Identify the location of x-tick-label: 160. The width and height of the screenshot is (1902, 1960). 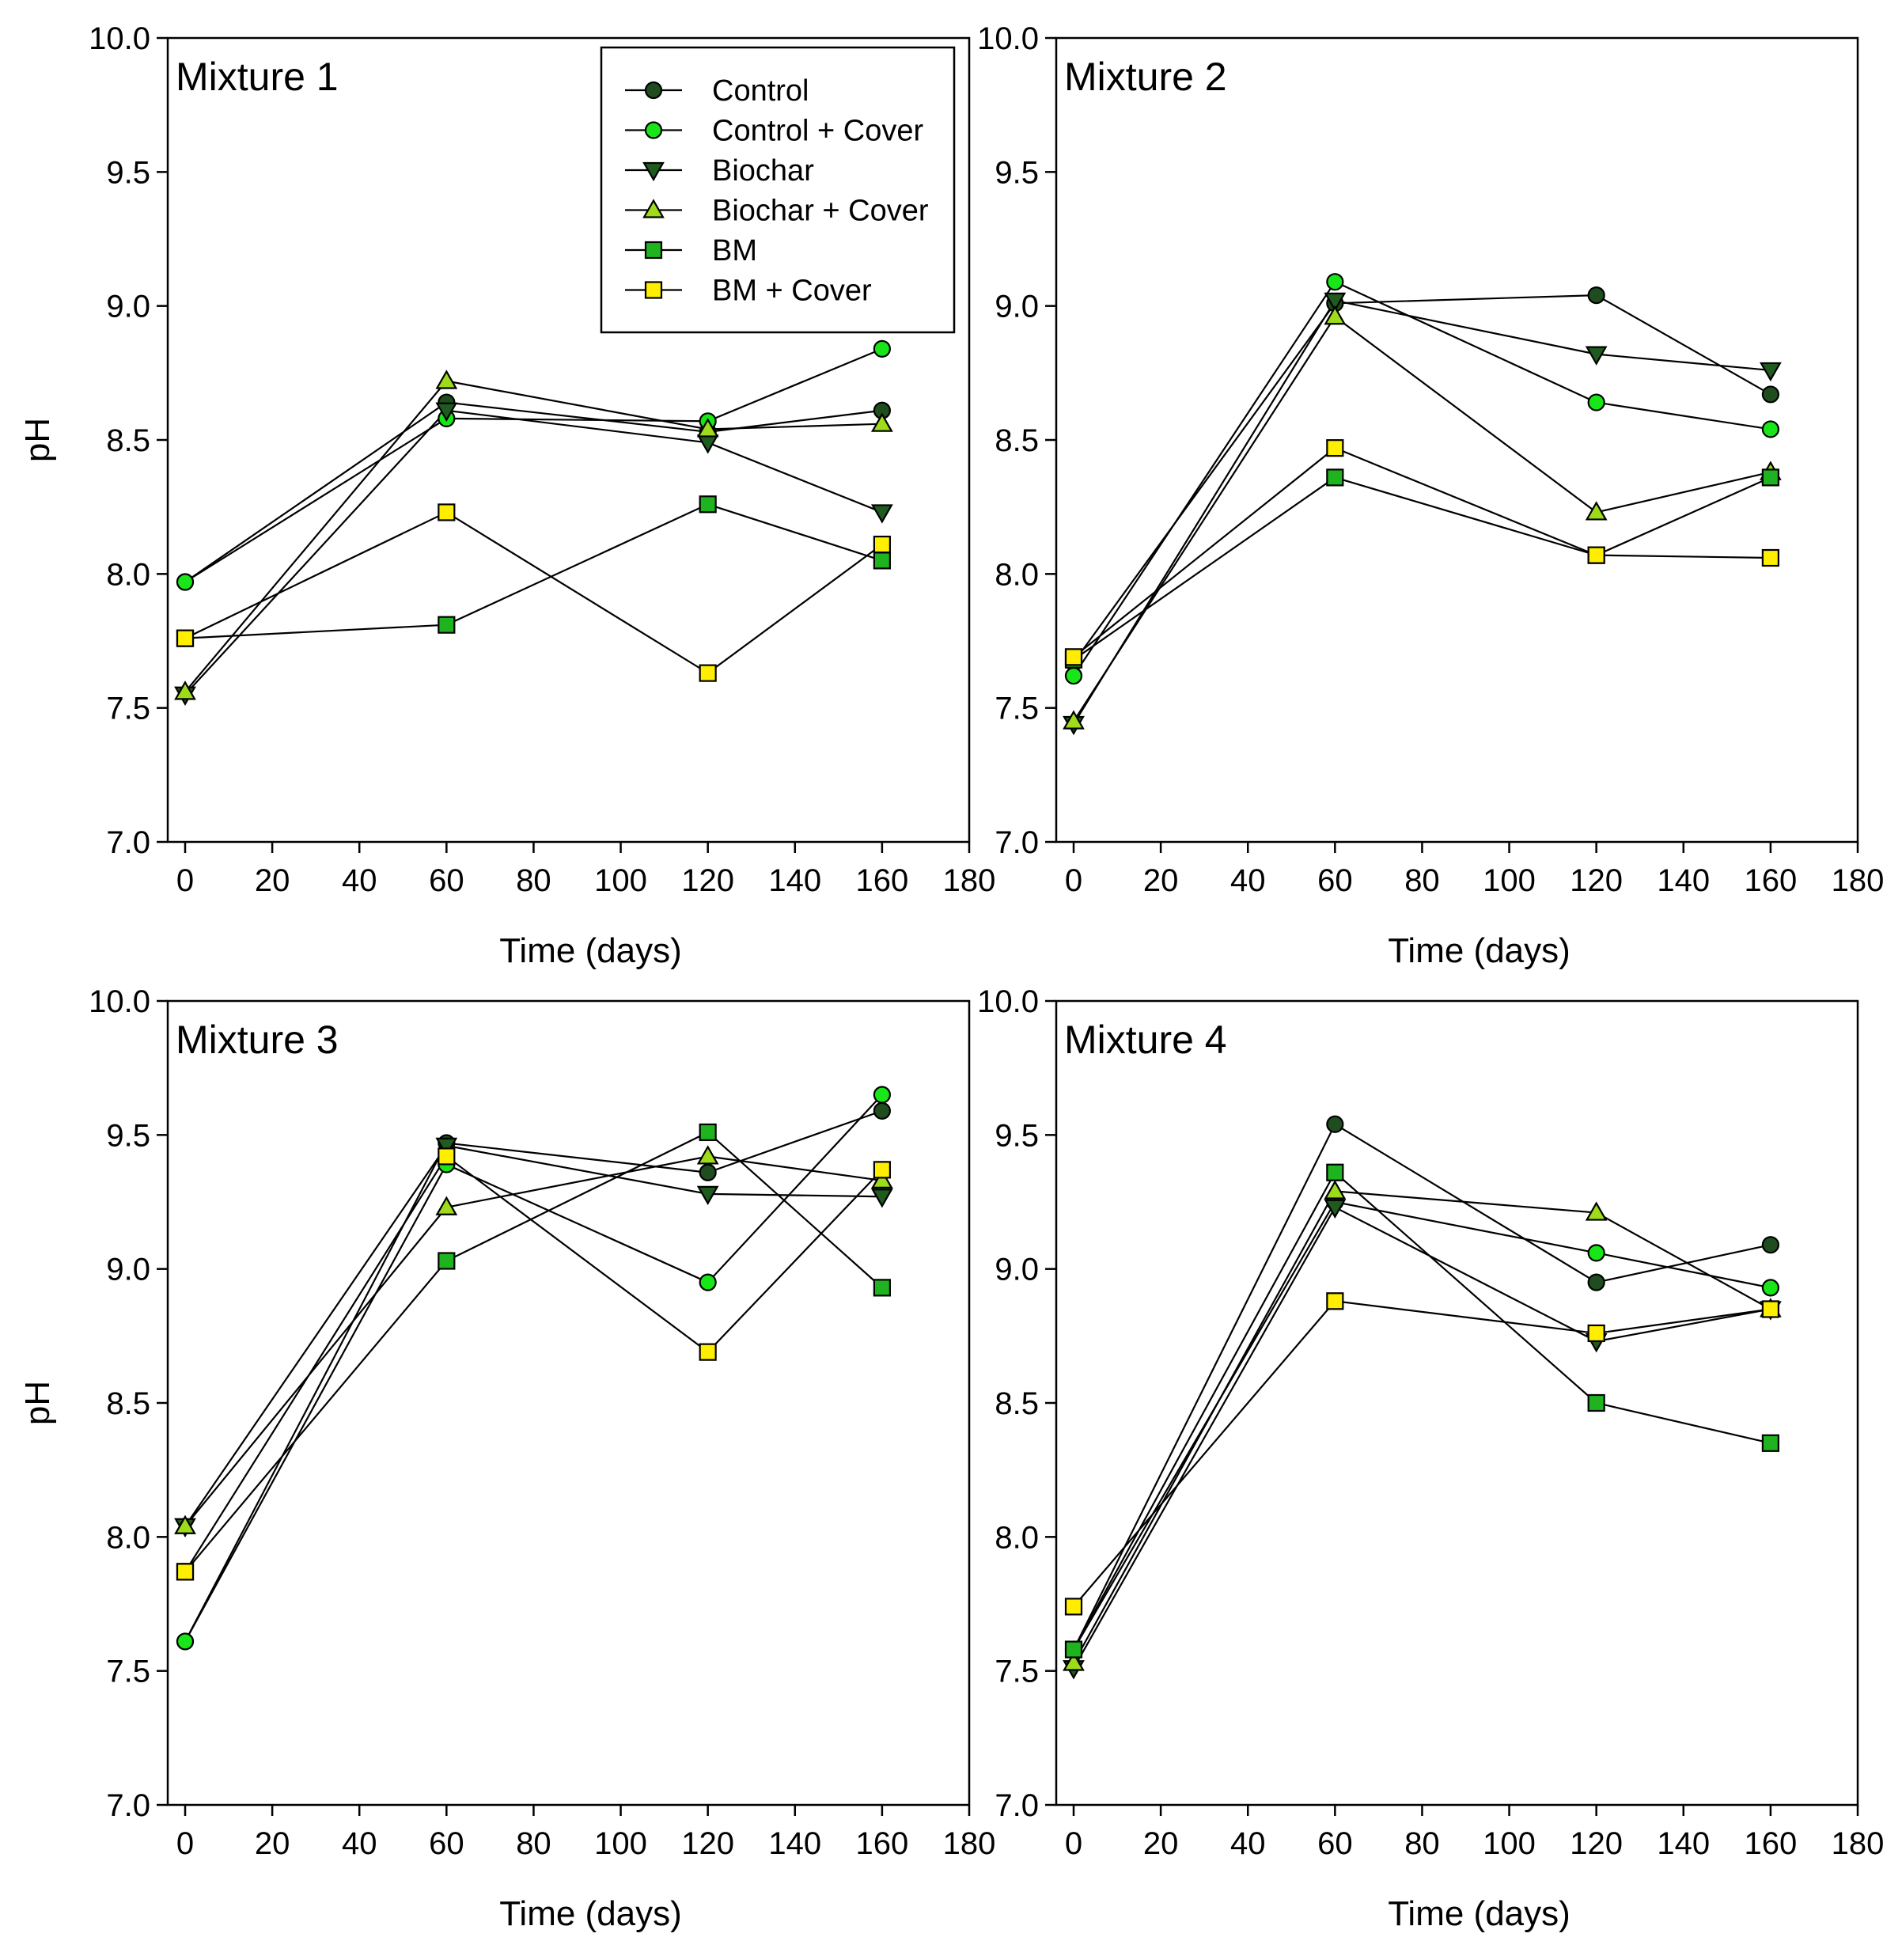
(882, 1844).